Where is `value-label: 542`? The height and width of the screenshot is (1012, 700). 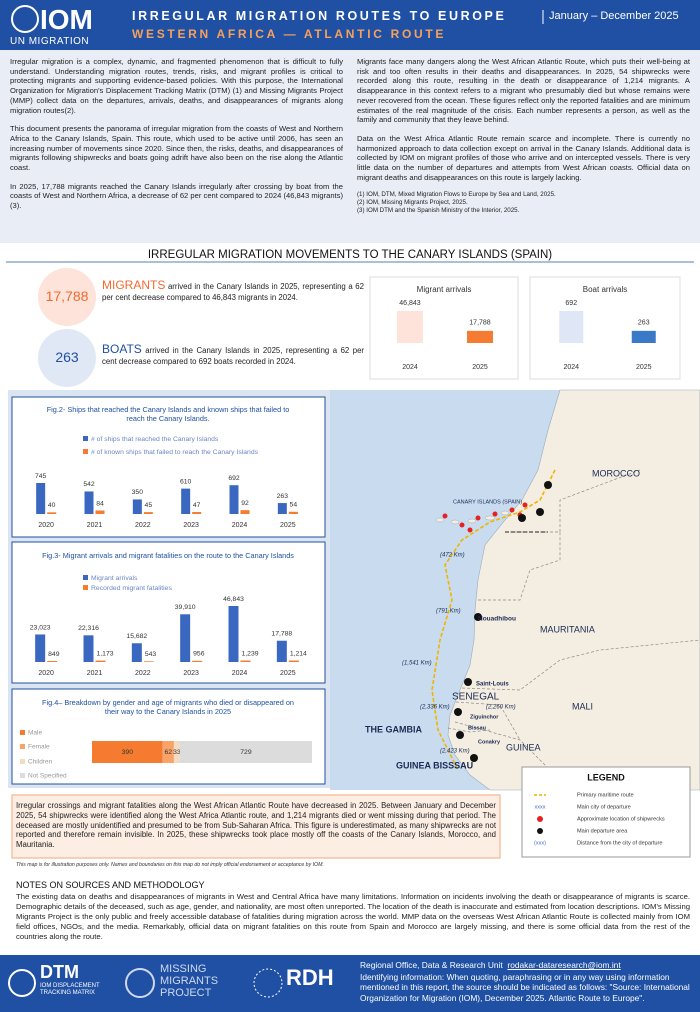
value-label: 542 is located at coordinates (89, 484).